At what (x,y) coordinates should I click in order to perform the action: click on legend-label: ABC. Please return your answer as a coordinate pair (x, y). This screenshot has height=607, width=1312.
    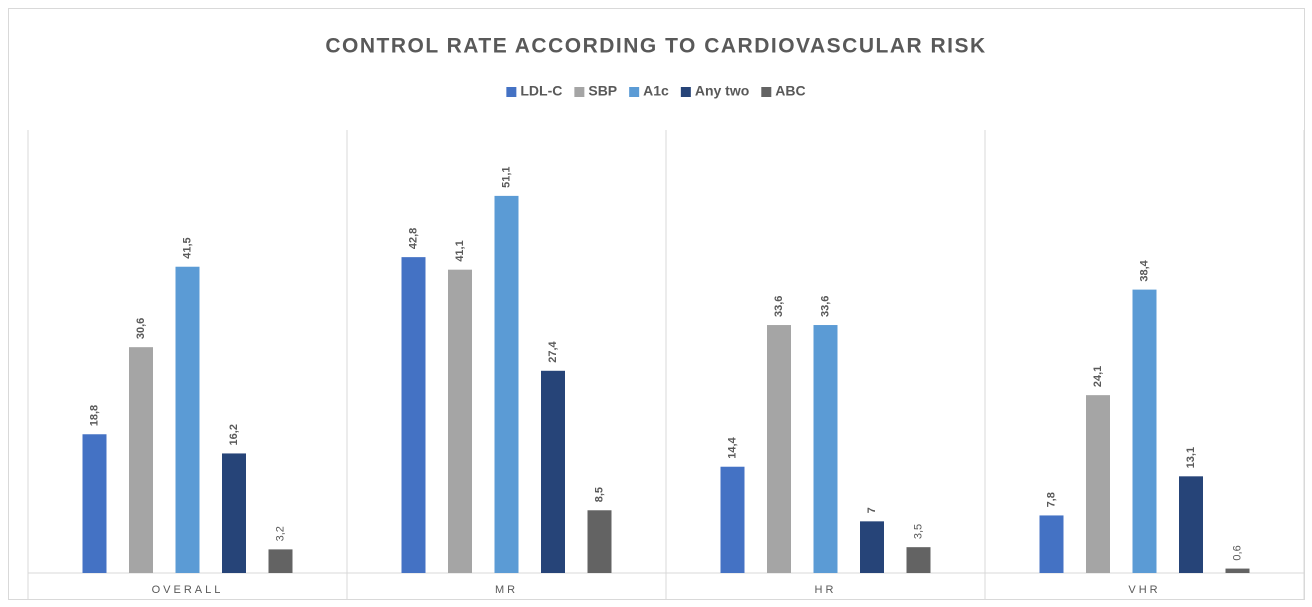
    Looking at the image, I should click on (790, 91).